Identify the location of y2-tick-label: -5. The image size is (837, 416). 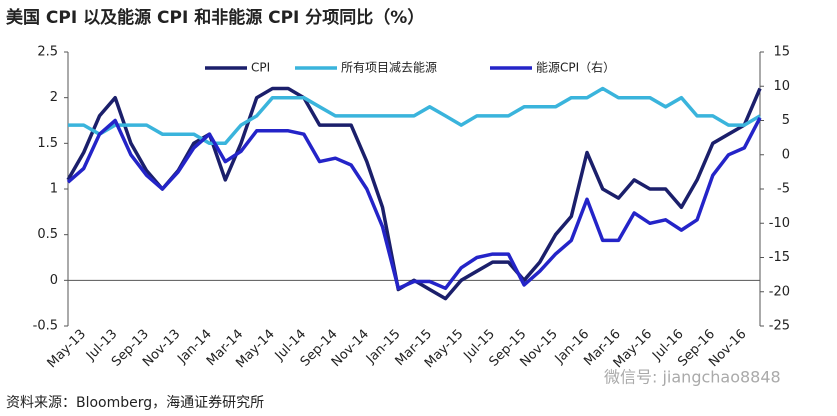
(783, 189).